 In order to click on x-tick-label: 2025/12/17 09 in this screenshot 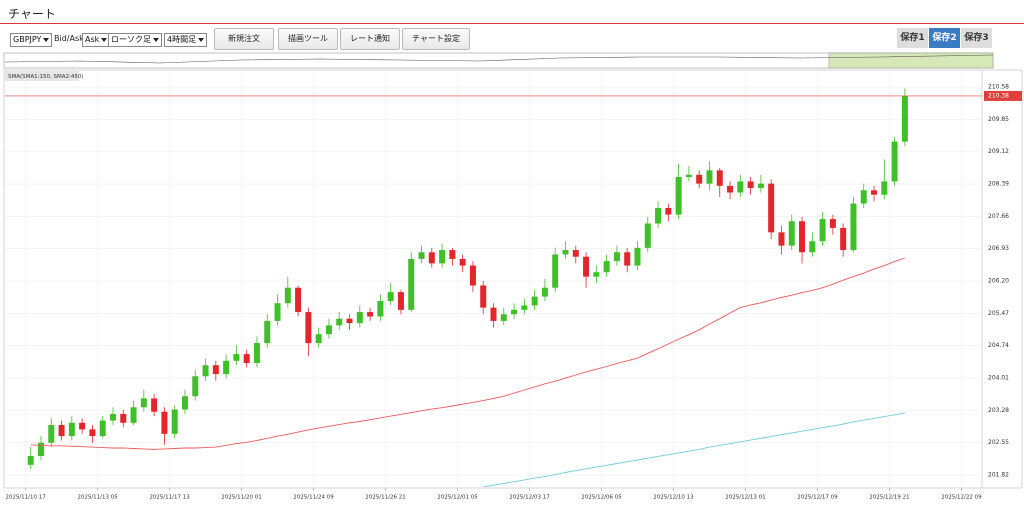, I will do `click(817, 498)`.